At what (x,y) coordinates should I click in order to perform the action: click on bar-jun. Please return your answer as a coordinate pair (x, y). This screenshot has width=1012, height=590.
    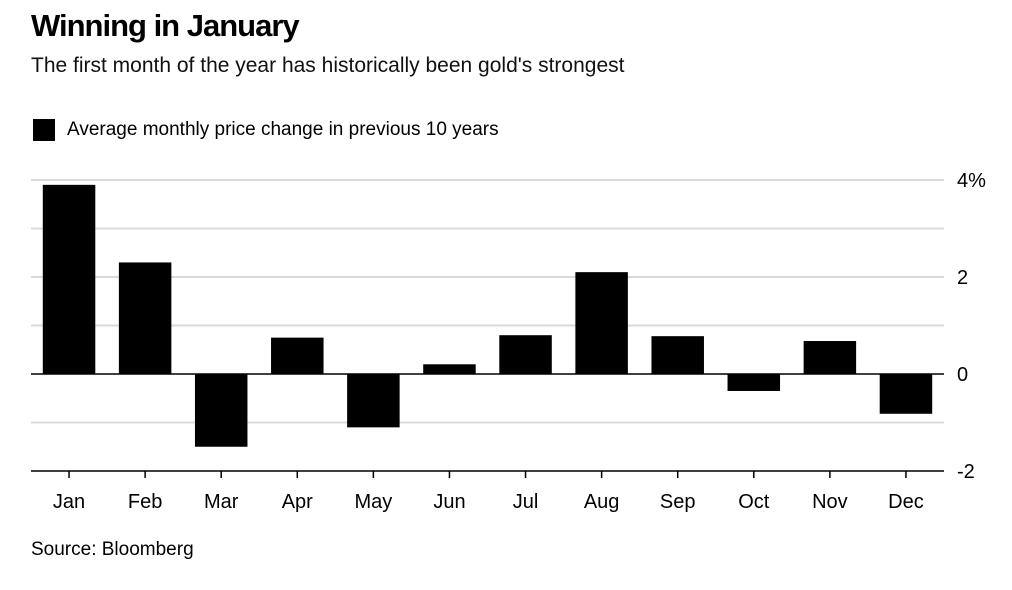
    Looking at the image, I should click on (449, 369).